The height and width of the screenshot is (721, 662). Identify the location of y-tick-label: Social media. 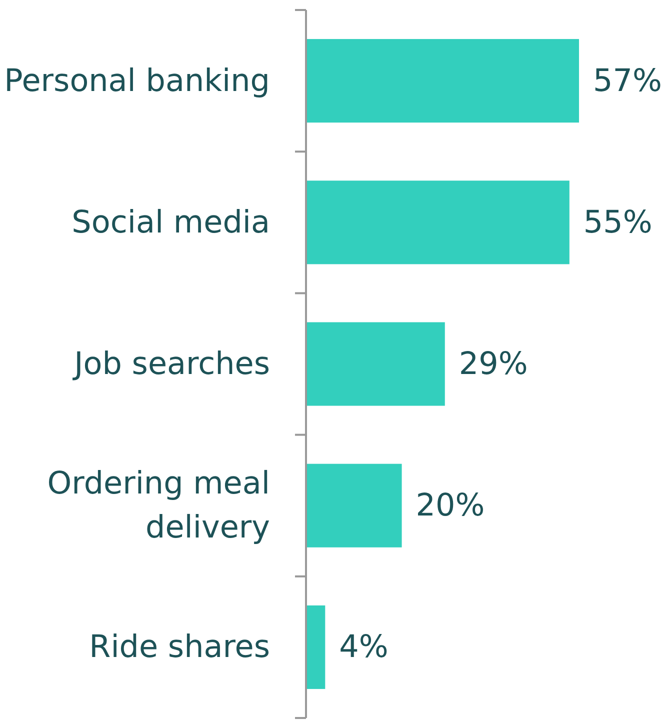
(171, 222).